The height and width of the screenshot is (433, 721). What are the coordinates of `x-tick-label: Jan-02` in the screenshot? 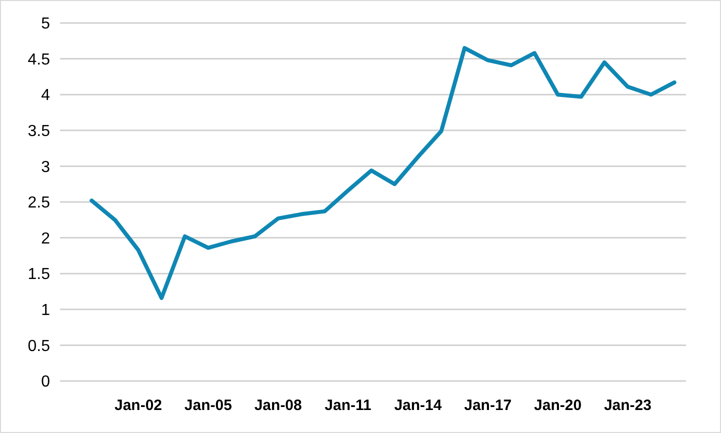 It's located at (138, 405).